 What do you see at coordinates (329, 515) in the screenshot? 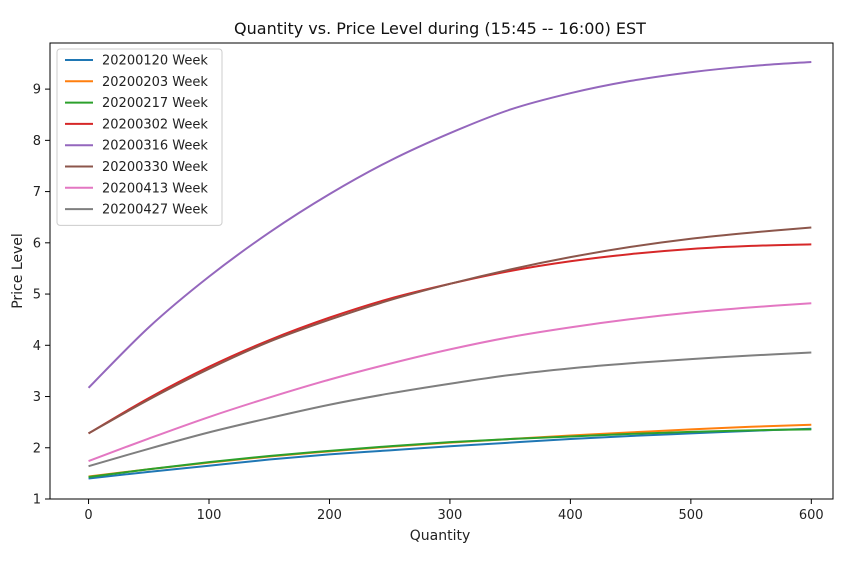
I see `x-tick-label: 200` at bounding box center [329, 515].